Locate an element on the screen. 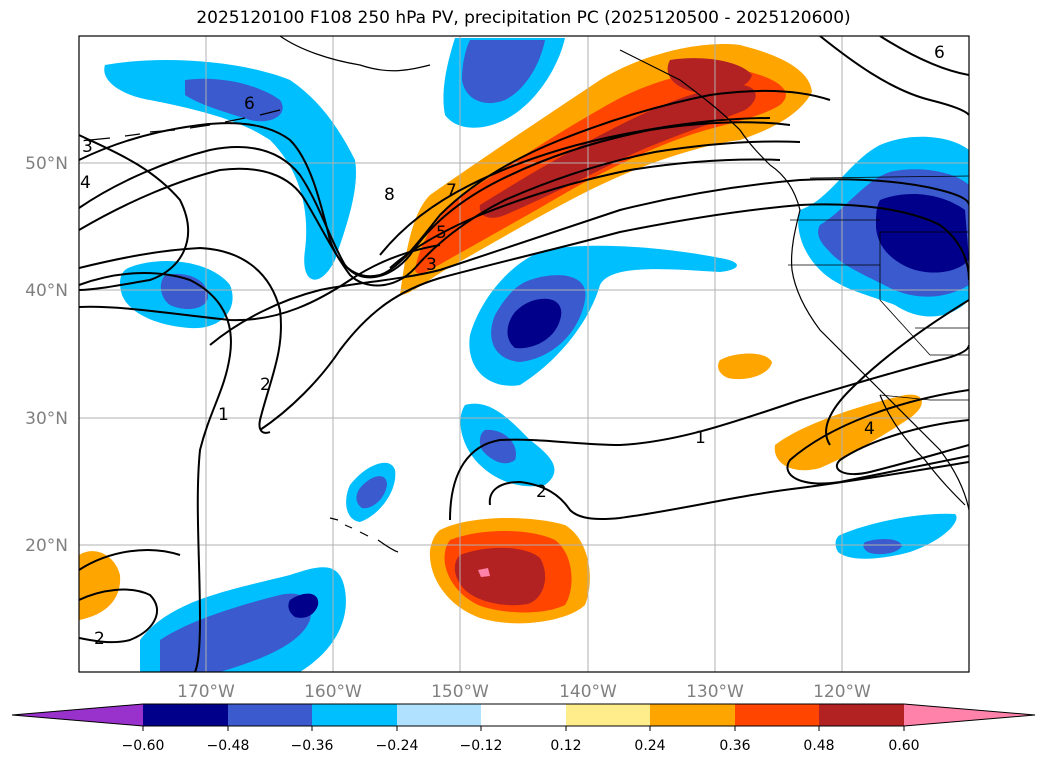  lat-labels: 50°N 40°N 30°N 20°N is located at coordinates (46, 355).